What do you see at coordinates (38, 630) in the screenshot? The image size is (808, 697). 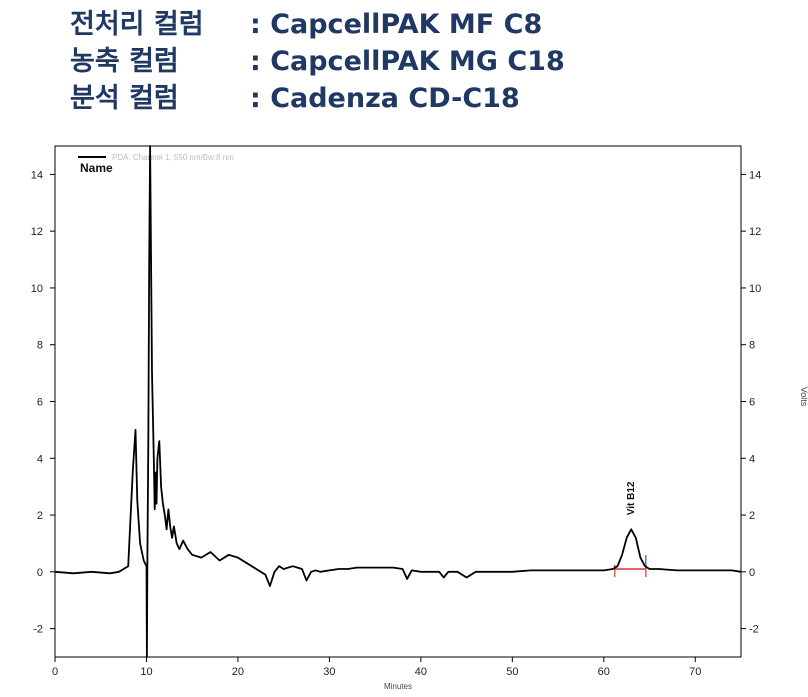 I see `y-tick-label-left: -2` at bounding box center [38, 630].